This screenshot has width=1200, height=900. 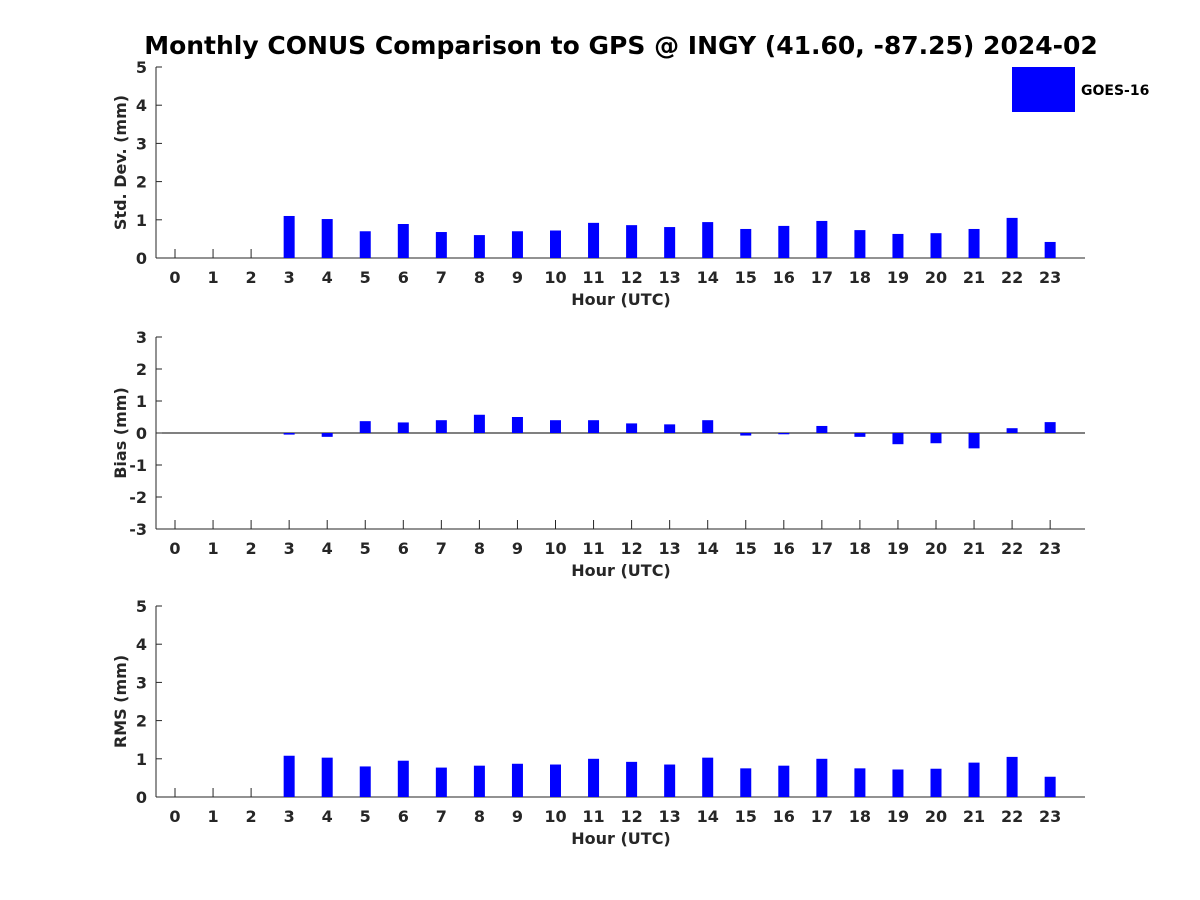 I want to click on x-tick-label: 13, so click(x=670, y=277).